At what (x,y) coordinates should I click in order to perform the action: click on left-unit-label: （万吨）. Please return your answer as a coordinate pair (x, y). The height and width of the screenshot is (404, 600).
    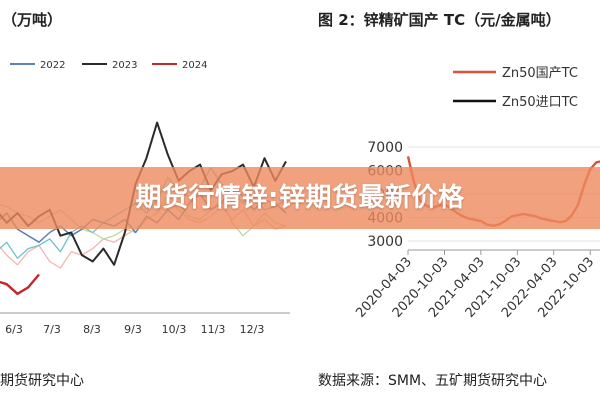
    Looking at the image, I should click on (32, 20).